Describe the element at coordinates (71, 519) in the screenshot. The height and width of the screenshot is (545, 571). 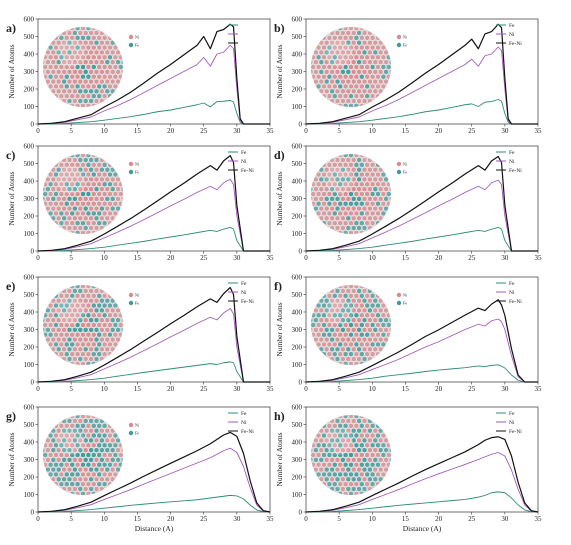
I see `x-tick-label: 5` at that location.